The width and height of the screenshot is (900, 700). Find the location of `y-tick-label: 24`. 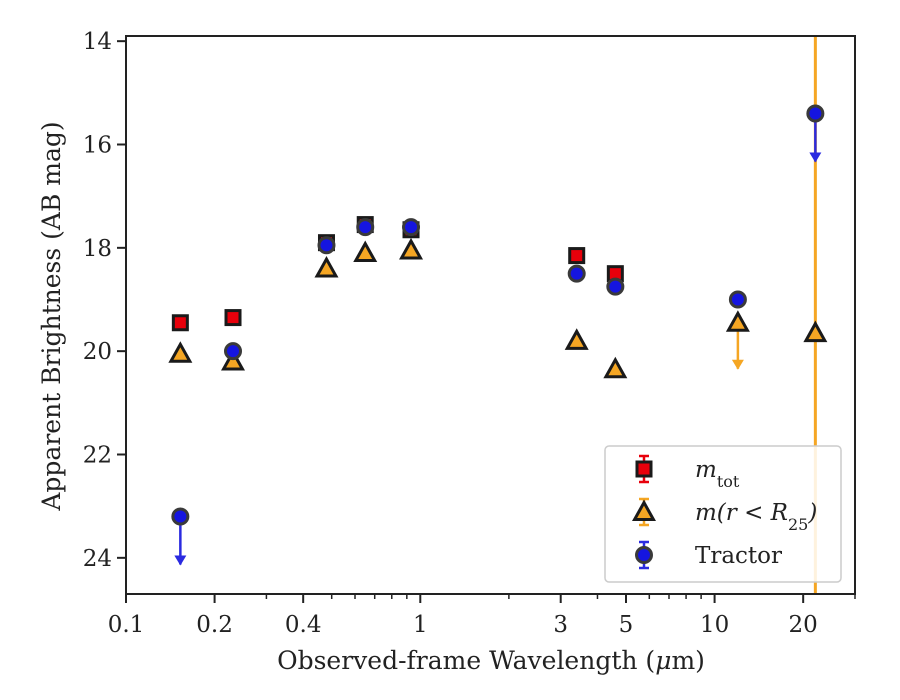

y-tick-label: 24 is located at coordinates (97, 559).